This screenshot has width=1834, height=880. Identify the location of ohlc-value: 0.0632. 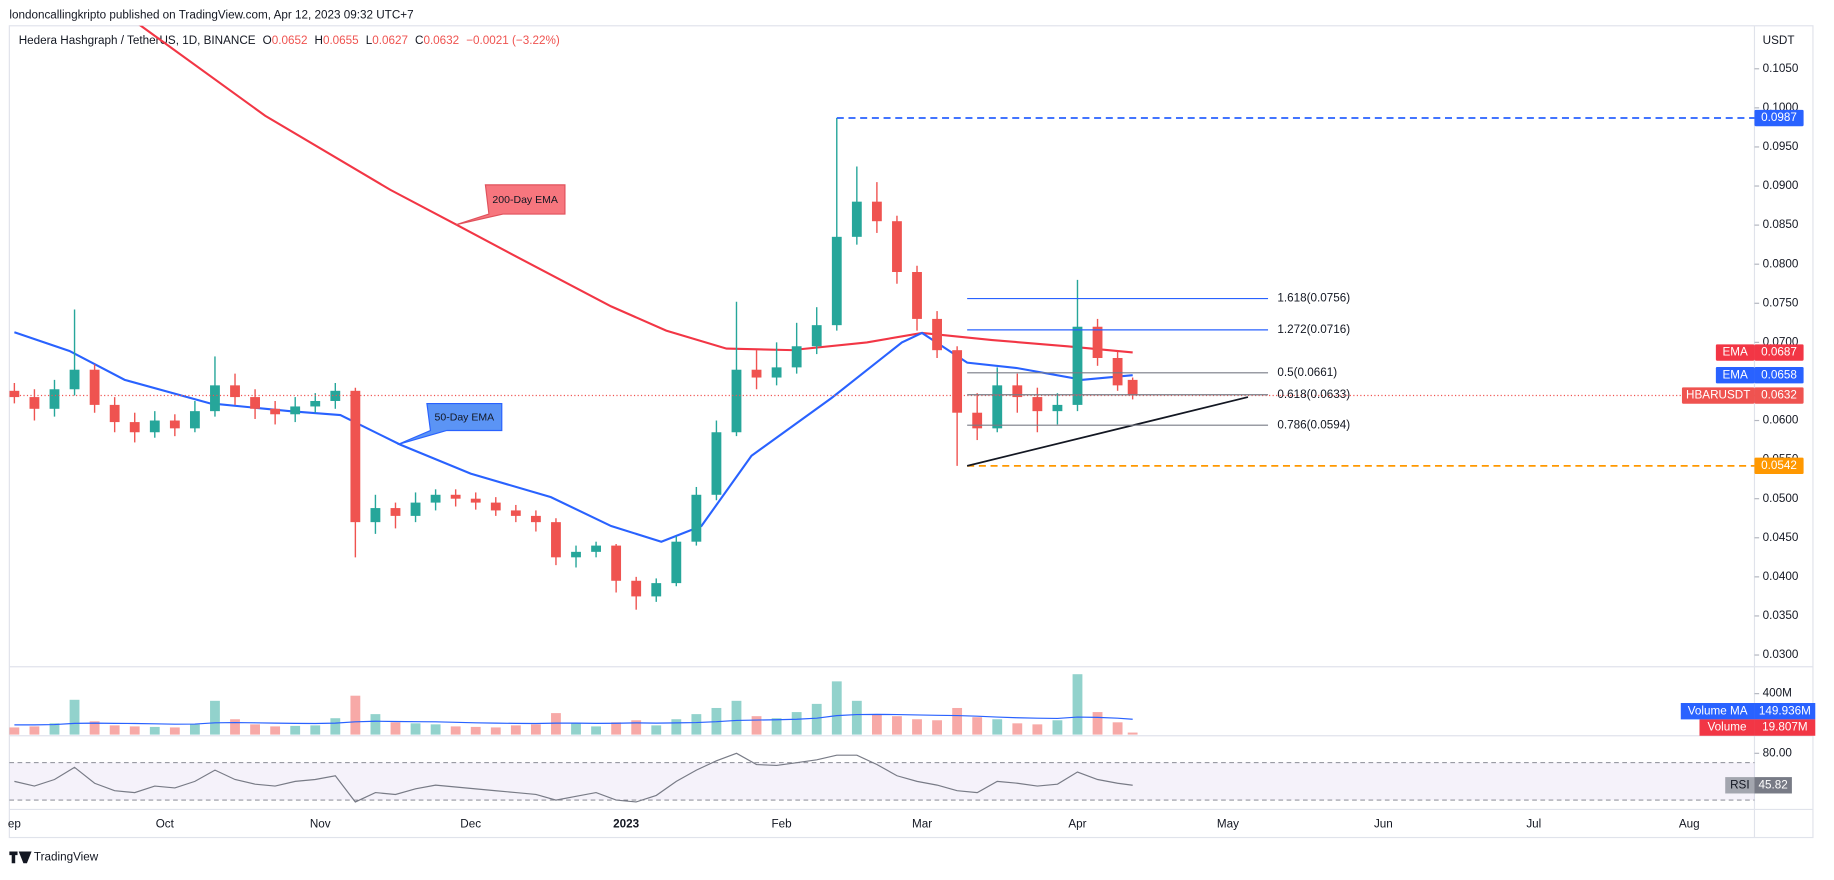
(441, 40).